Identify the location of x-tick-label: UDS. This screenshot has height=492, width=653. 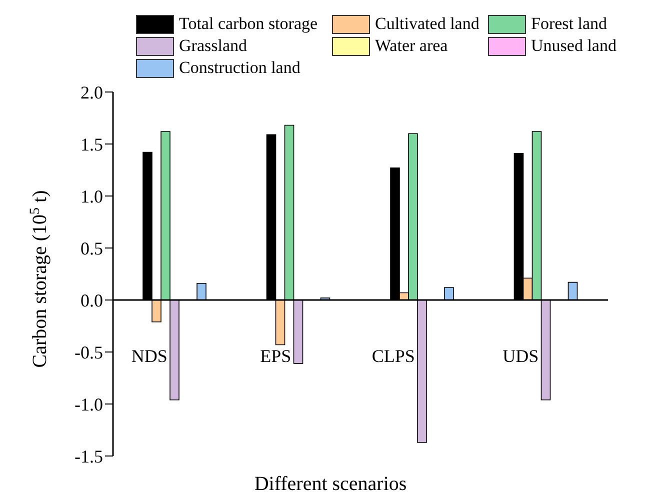
(520, 356).